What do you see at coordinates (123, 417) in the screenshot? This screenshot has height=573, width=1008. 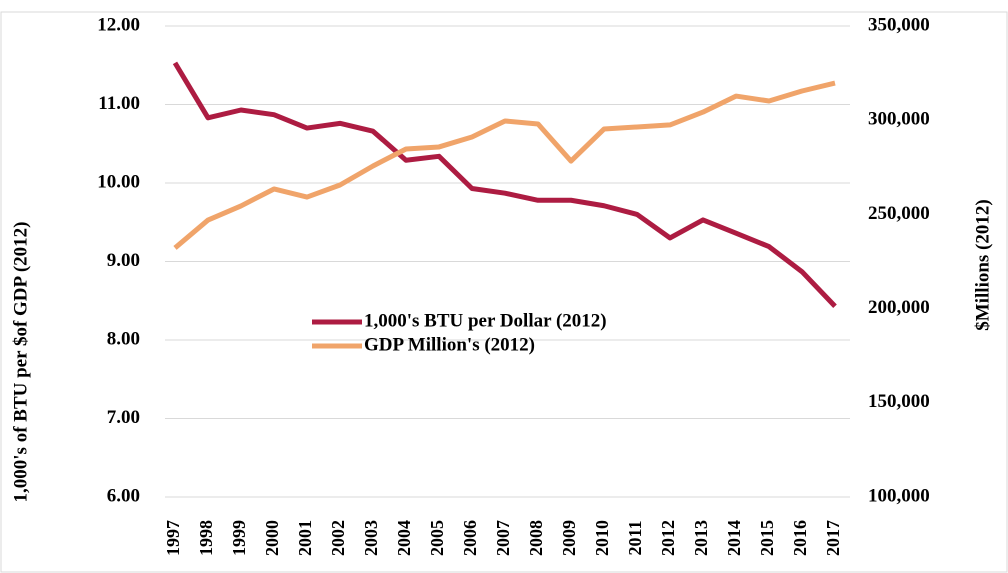 I see `y-tick-label: 7.00` at bounding box center [123, 417].